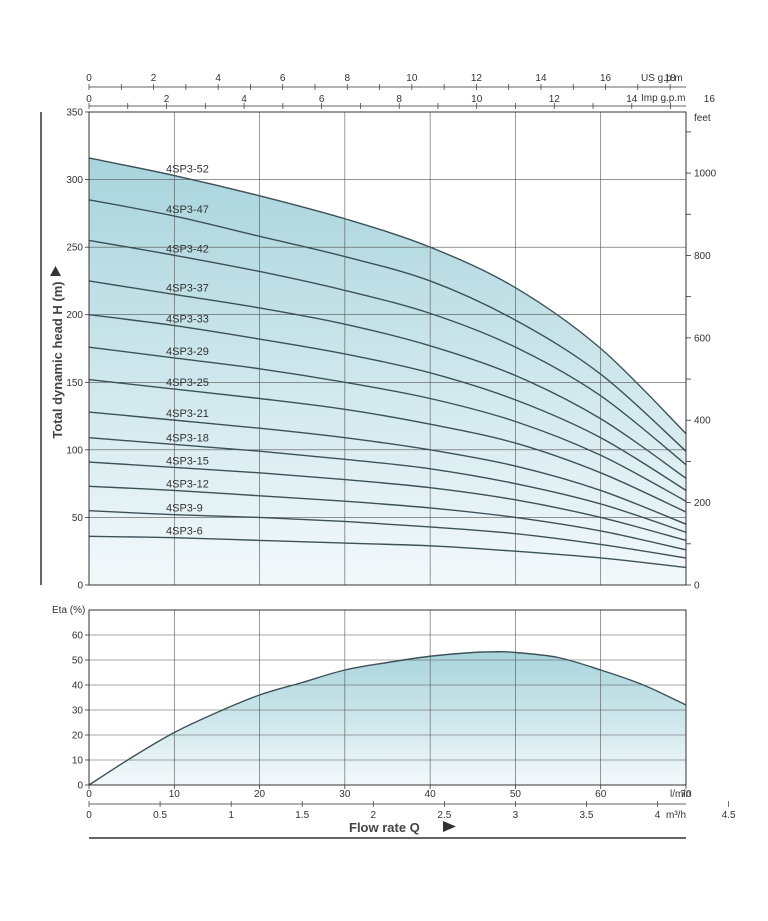 The image size is (768, 921). I want to click on eta-y-tick-label: 40, so click(78, 686).